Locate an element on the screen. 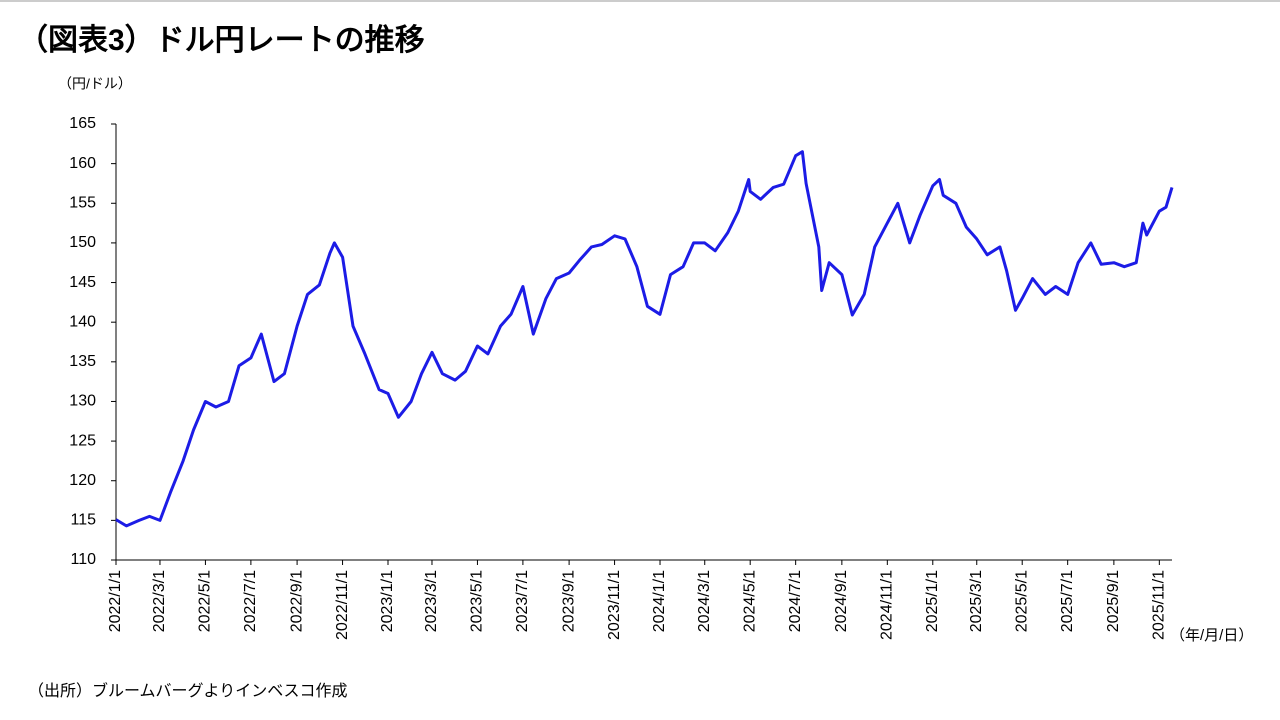 This screenshot has width=1280, height=720. y-tick-label: 160 is located at coordinates (82, 163).